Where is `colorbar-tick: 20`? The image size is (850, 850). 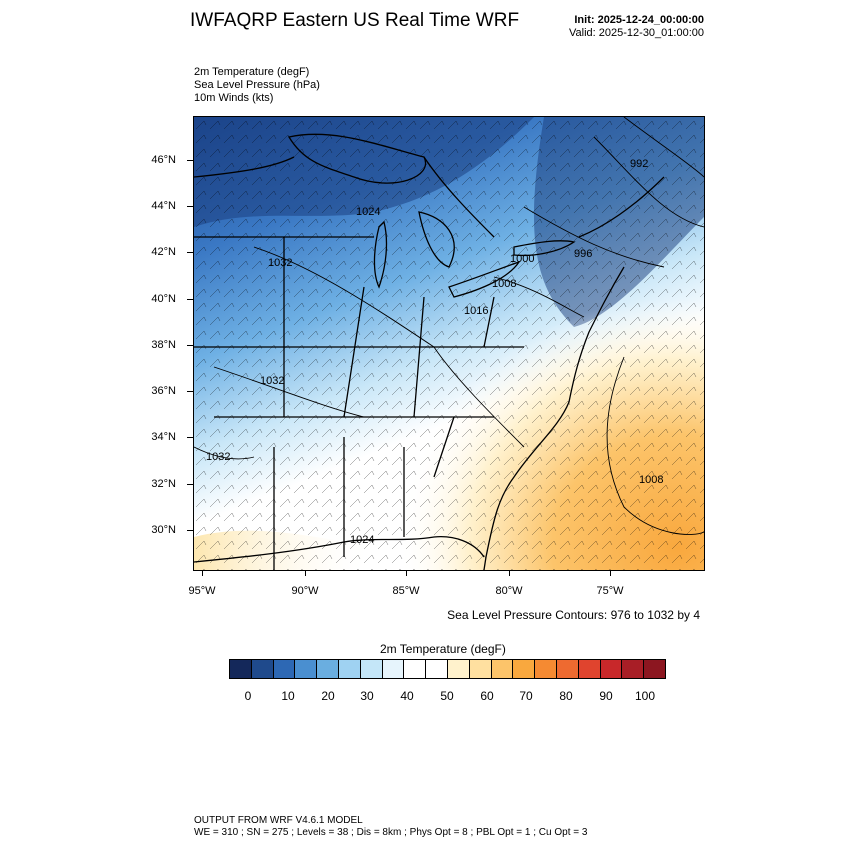
colorbar-tick: 20 is located at coordinates (328, 696).